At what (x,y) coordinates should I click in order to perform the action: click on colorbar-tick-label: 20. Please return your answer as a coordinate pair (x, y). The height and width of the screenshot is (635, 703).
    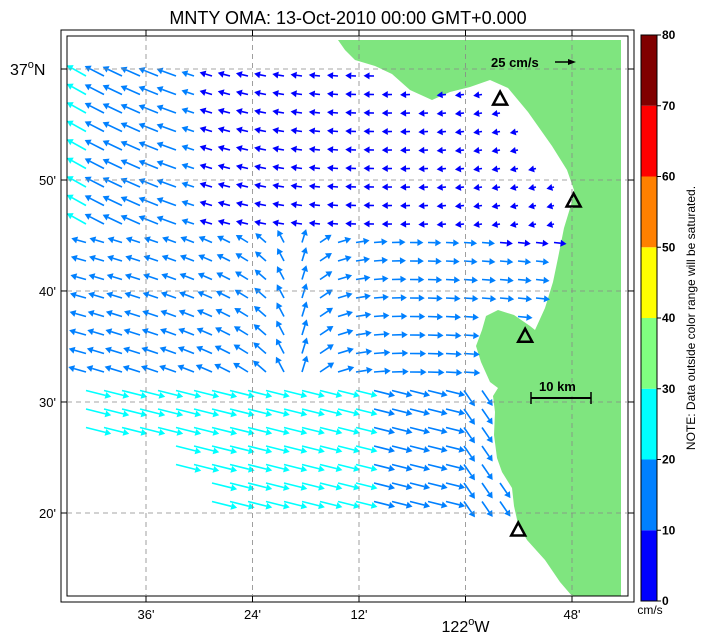
    Looking at the image, I should click on (669, 460).